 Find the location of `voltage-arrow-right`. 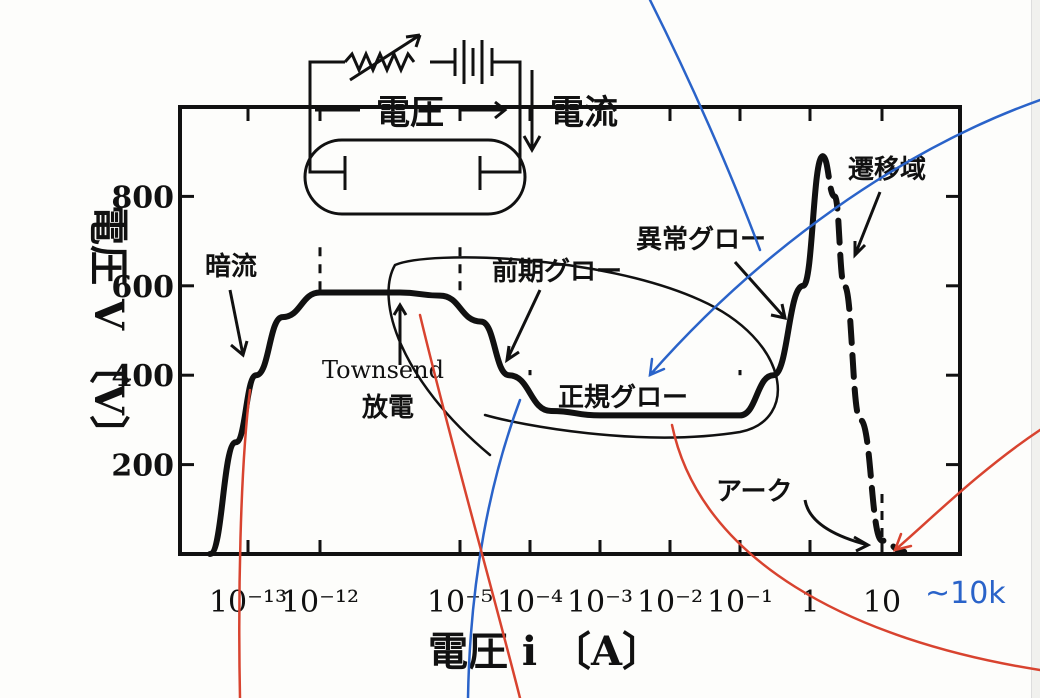

voltage-arrow-right is located at coordinates (484, 110).